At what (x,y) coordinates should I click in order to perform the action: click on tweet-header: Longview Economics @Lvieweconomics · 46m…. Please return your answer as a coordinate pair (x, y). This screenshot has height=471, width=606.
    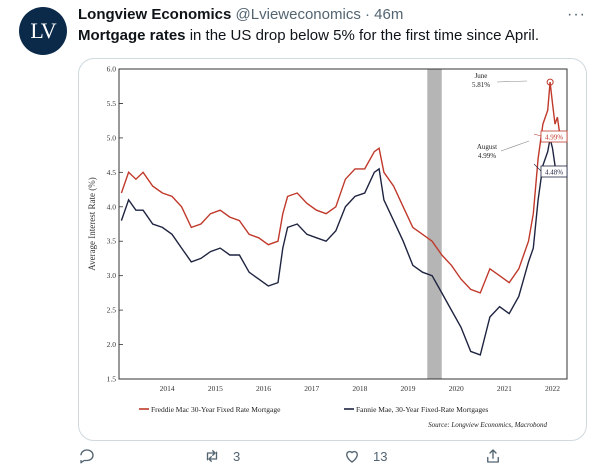
    Looking at the image, I should click on (332, 15).